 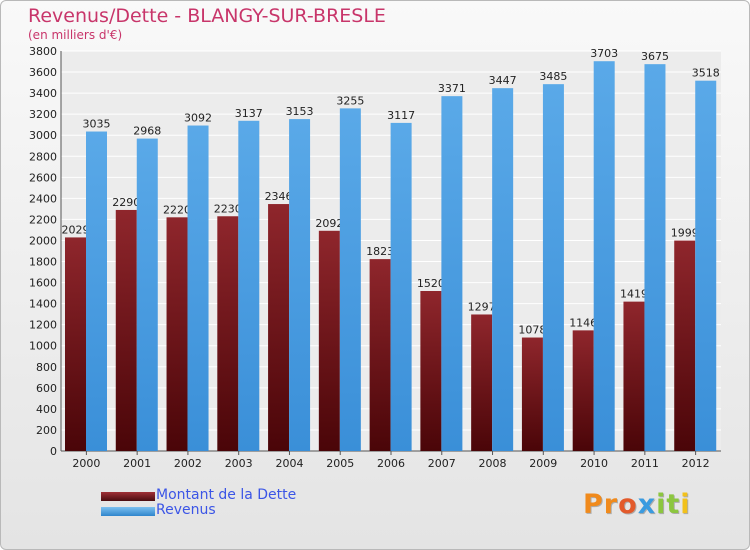 I want to click on legend-label-revenus: Revenus, so click(x=186, y=510).